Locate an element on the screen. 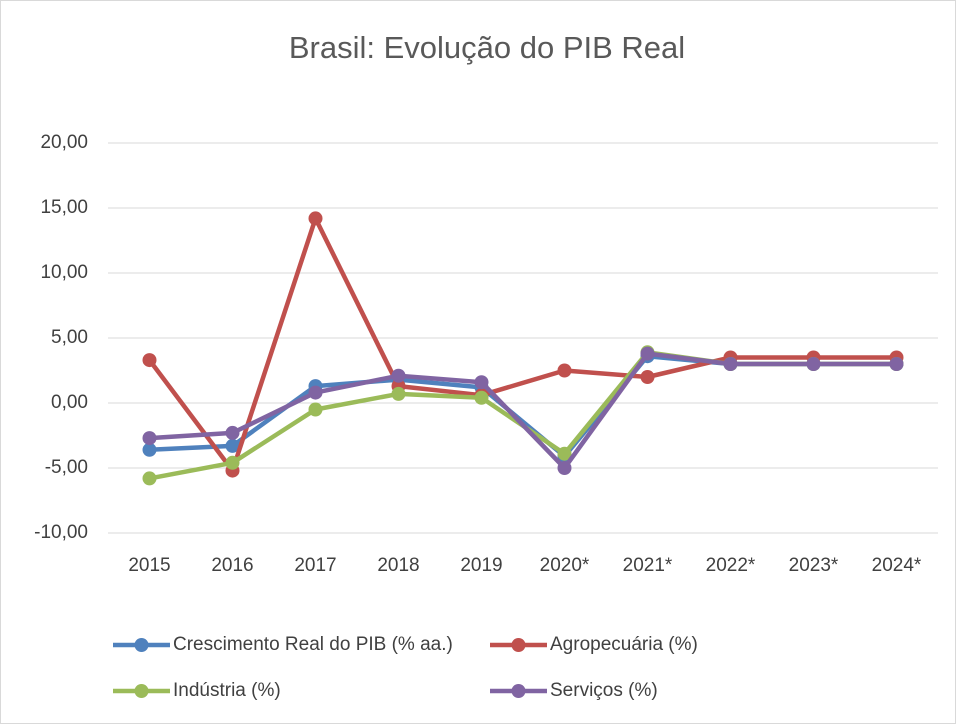 The height and width of the screenshot is (725, 957). x-tick-label: 2019 is located at coordinates (481, 565).